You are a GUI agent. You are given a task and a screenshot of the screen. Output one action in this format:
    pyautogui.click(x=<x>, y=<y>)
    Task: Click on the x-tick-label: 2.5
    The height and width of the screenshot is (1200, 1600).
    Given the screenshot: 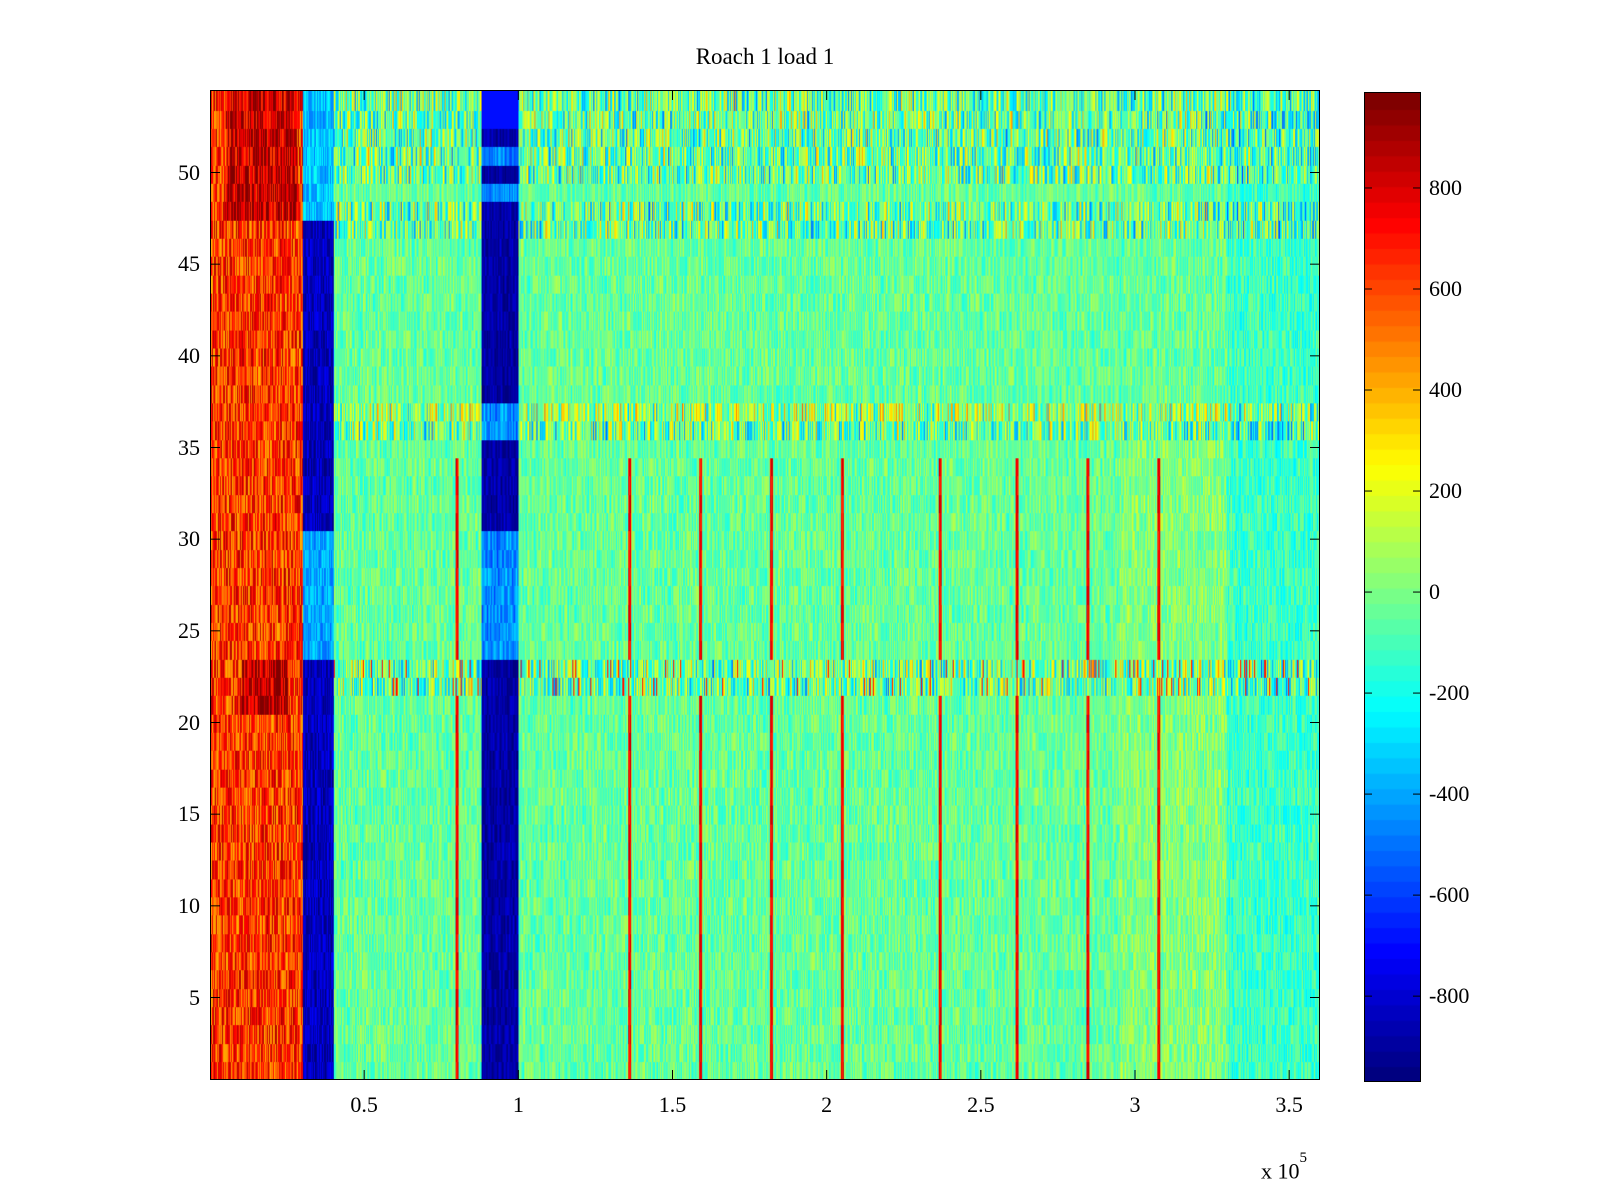 What is the action you would take?
    pyautogui.click(x=981, y=1104)
    